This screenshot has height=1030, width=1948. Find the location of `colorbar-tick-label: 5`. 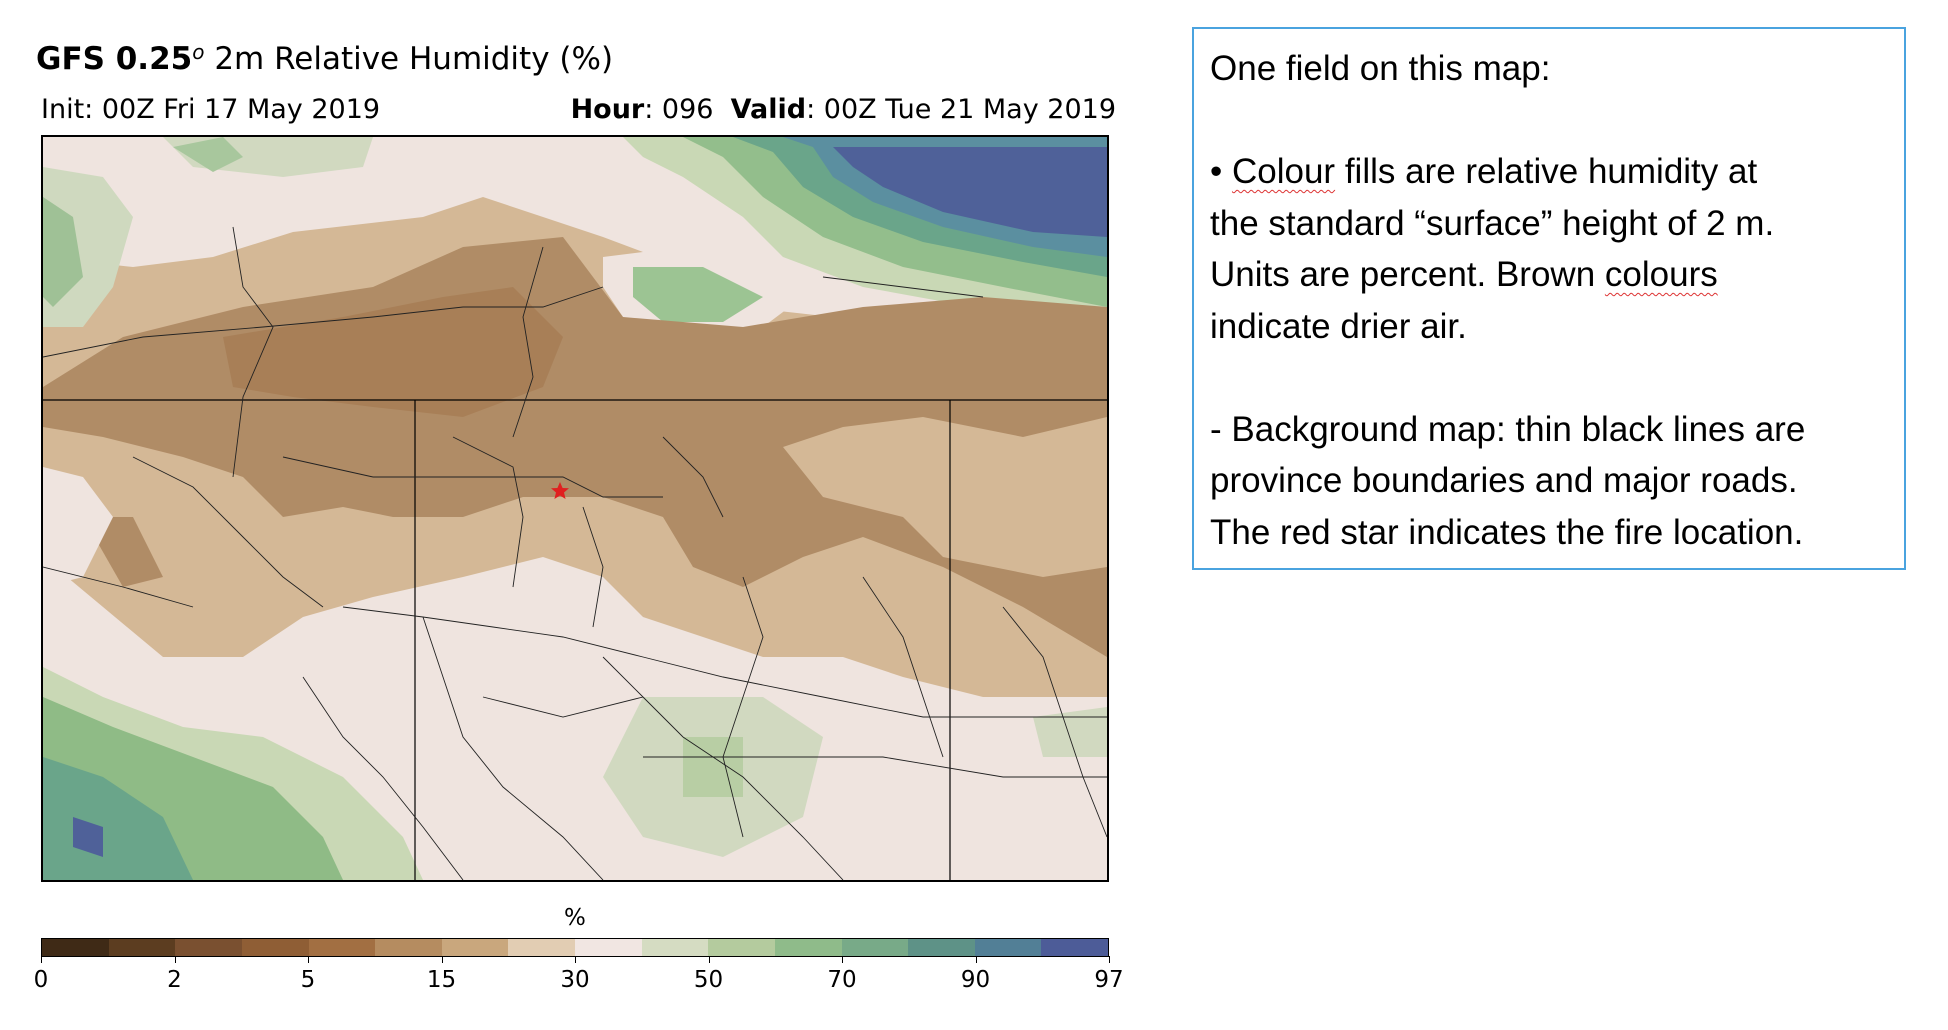

colorbar-tick-label: 5 is located at coordinates (308, 980).